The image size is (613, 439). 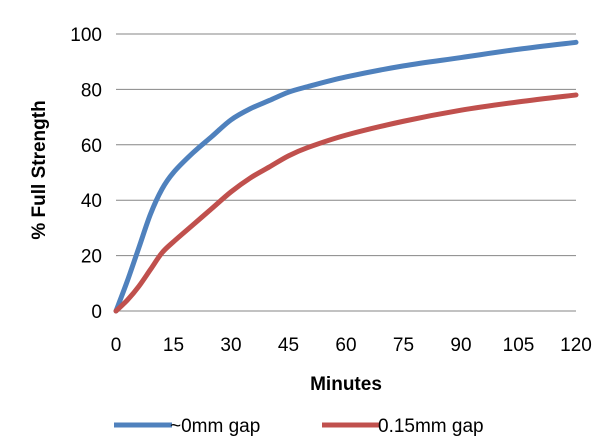 I want to click on y-axis-title: % Full Strength, so click(x=39, y=169).